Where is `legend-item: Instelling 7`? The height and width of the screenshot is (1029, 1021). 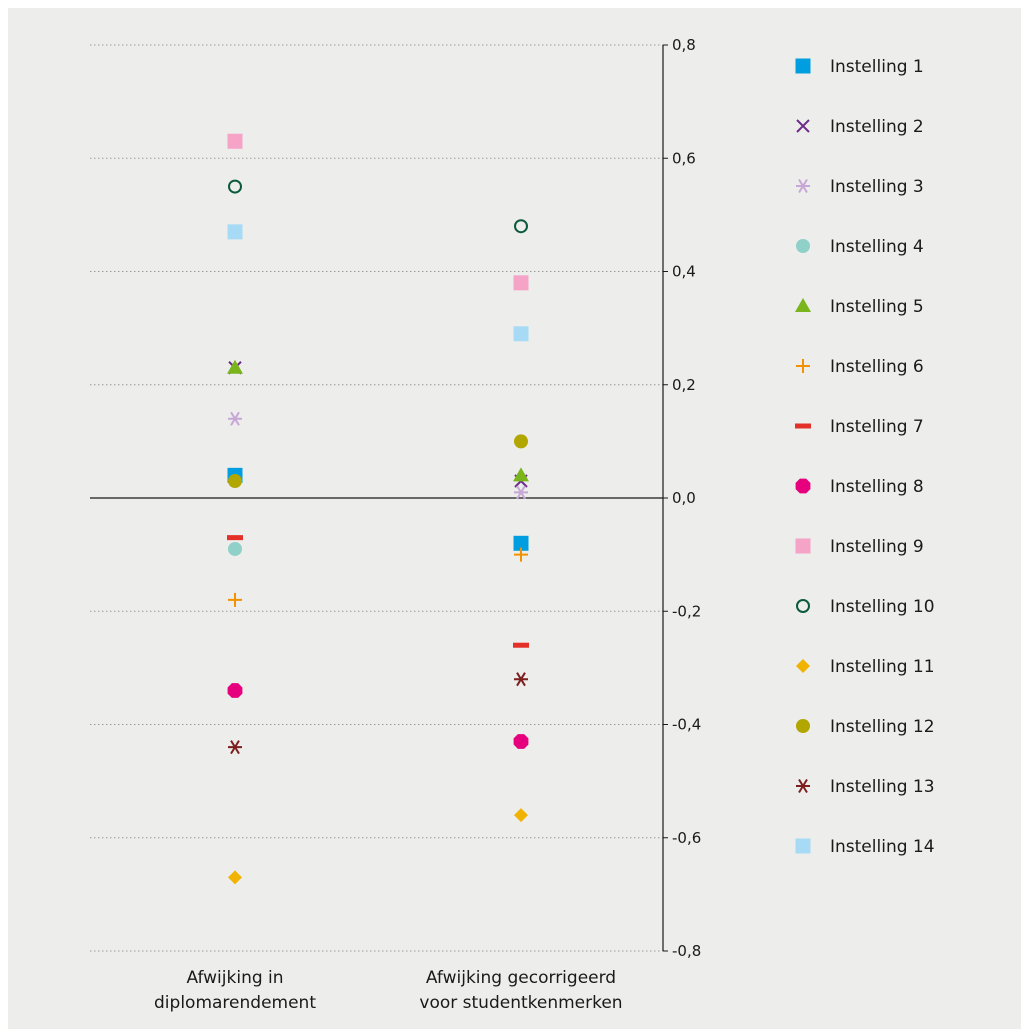 legend-item: Instelling 7 is located at coordinates (859, 427).